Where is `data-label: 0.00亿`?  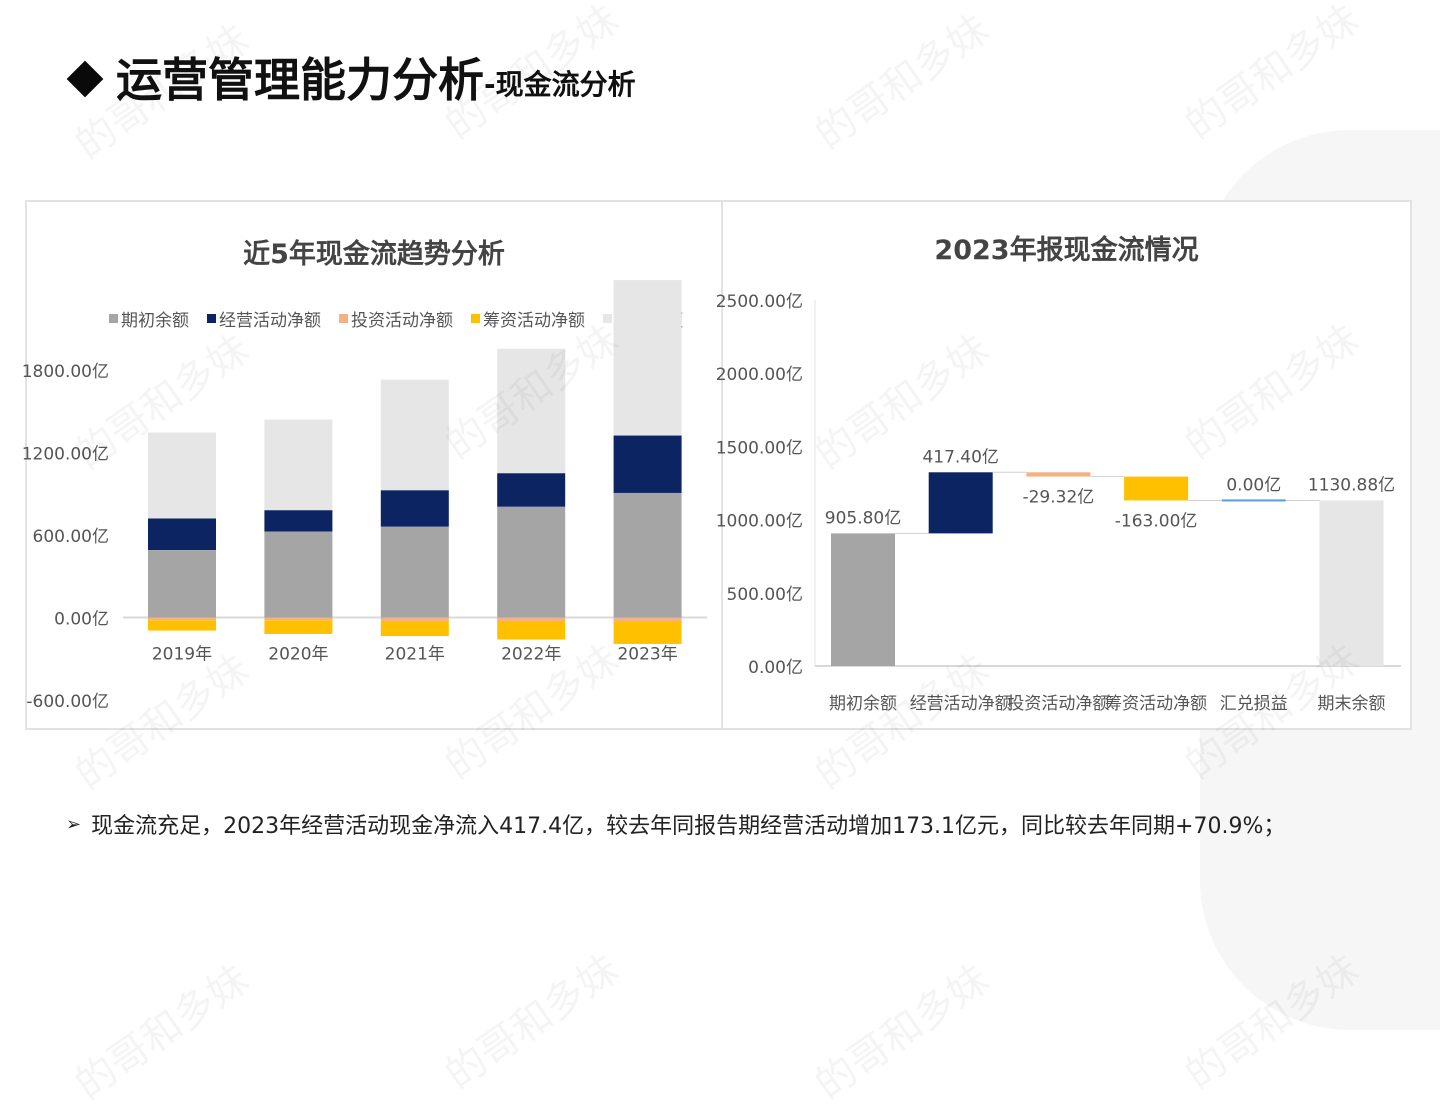
data-label: 0.00亿 is located at coordinates (1253, 485).